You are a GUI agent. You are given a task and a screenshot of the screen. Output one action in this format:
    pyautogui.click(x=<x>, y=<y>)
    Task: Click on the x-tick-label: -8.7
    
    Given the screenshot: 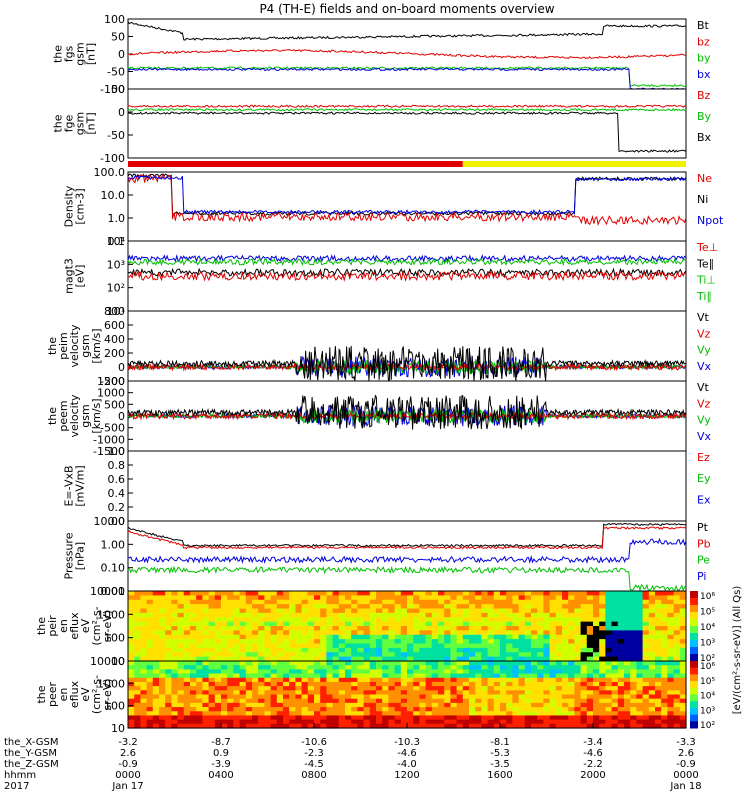 What is the action you would take?
    pyautogui.click(x=221, y=742)
    